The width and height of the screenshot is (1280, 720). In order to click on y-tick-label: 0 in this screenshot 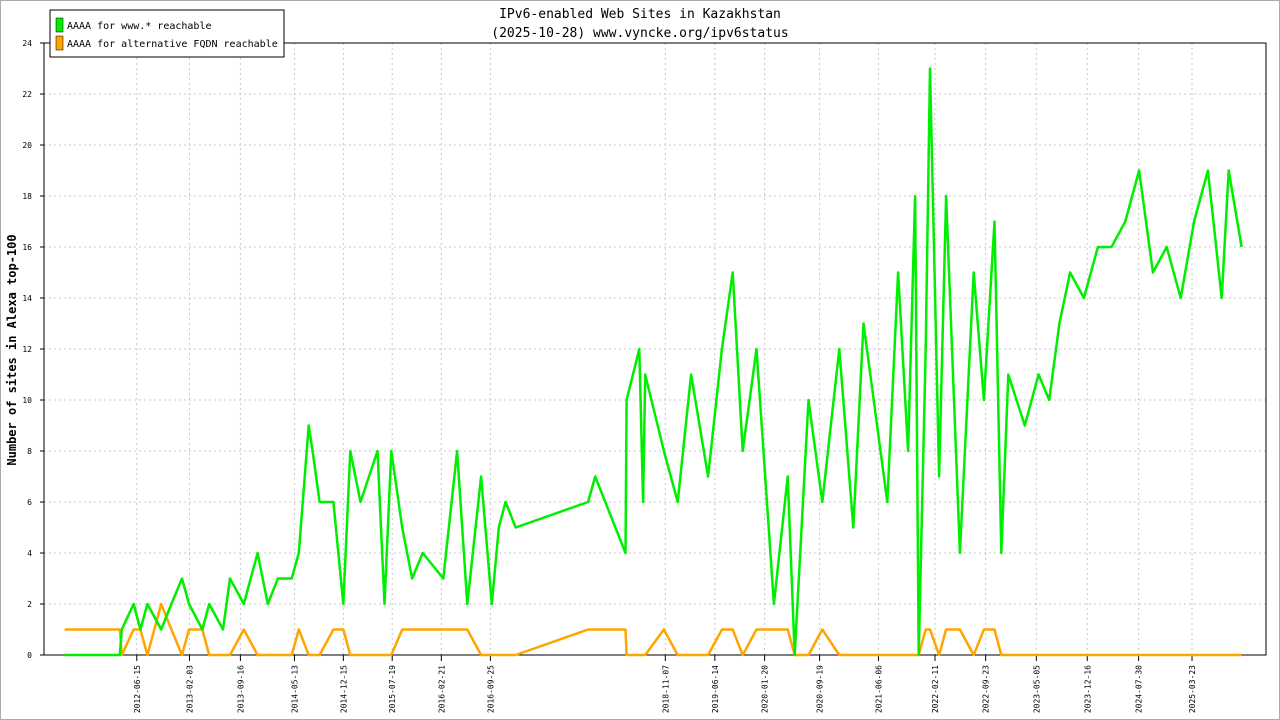, I will do `click(29, 655)`.